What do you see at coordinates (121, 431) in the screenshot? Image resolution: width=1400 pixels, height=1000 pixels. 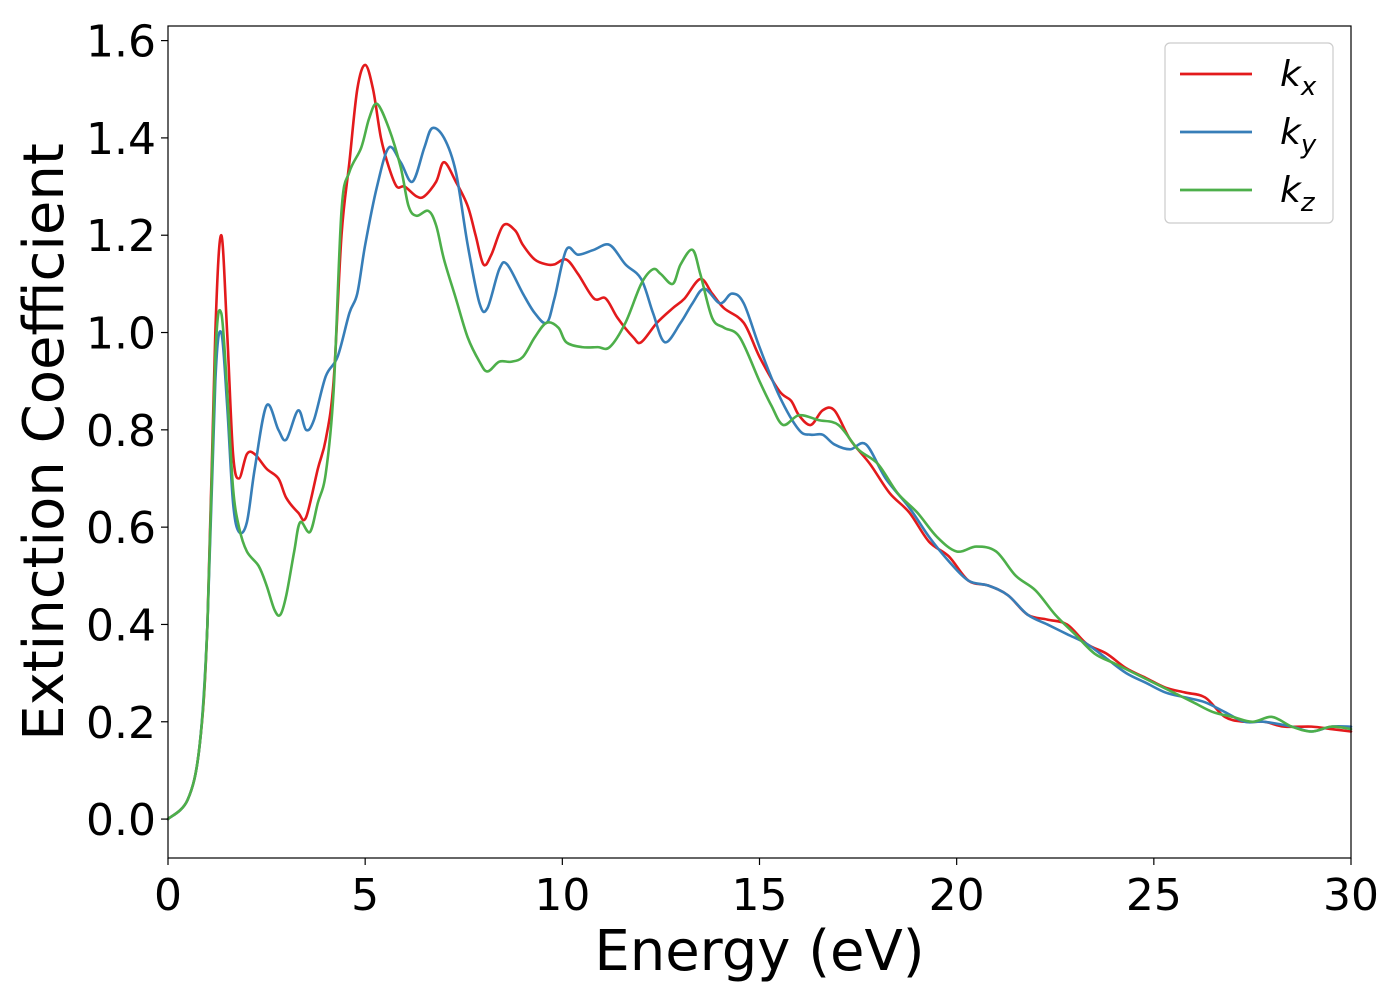 I see `y-tick-label: 0.8` at bounding box center [121, 431].